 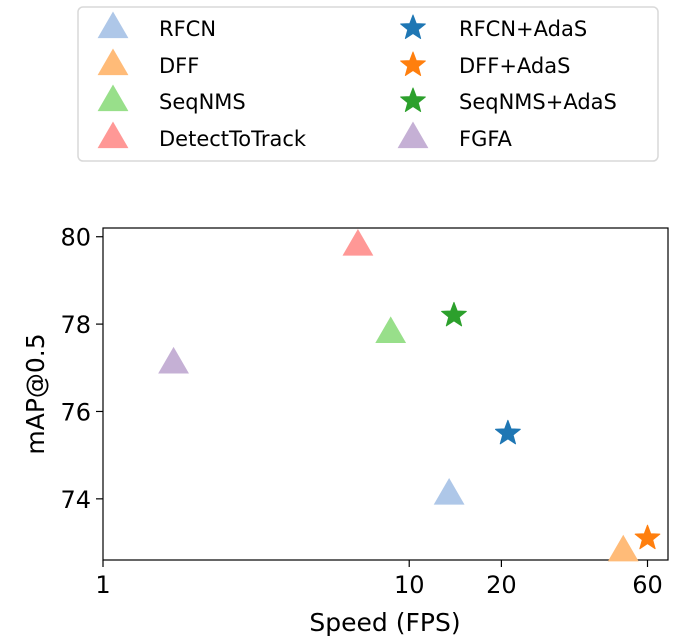 I want to click on y-tick-label: 80, so click(x=75, y=238).